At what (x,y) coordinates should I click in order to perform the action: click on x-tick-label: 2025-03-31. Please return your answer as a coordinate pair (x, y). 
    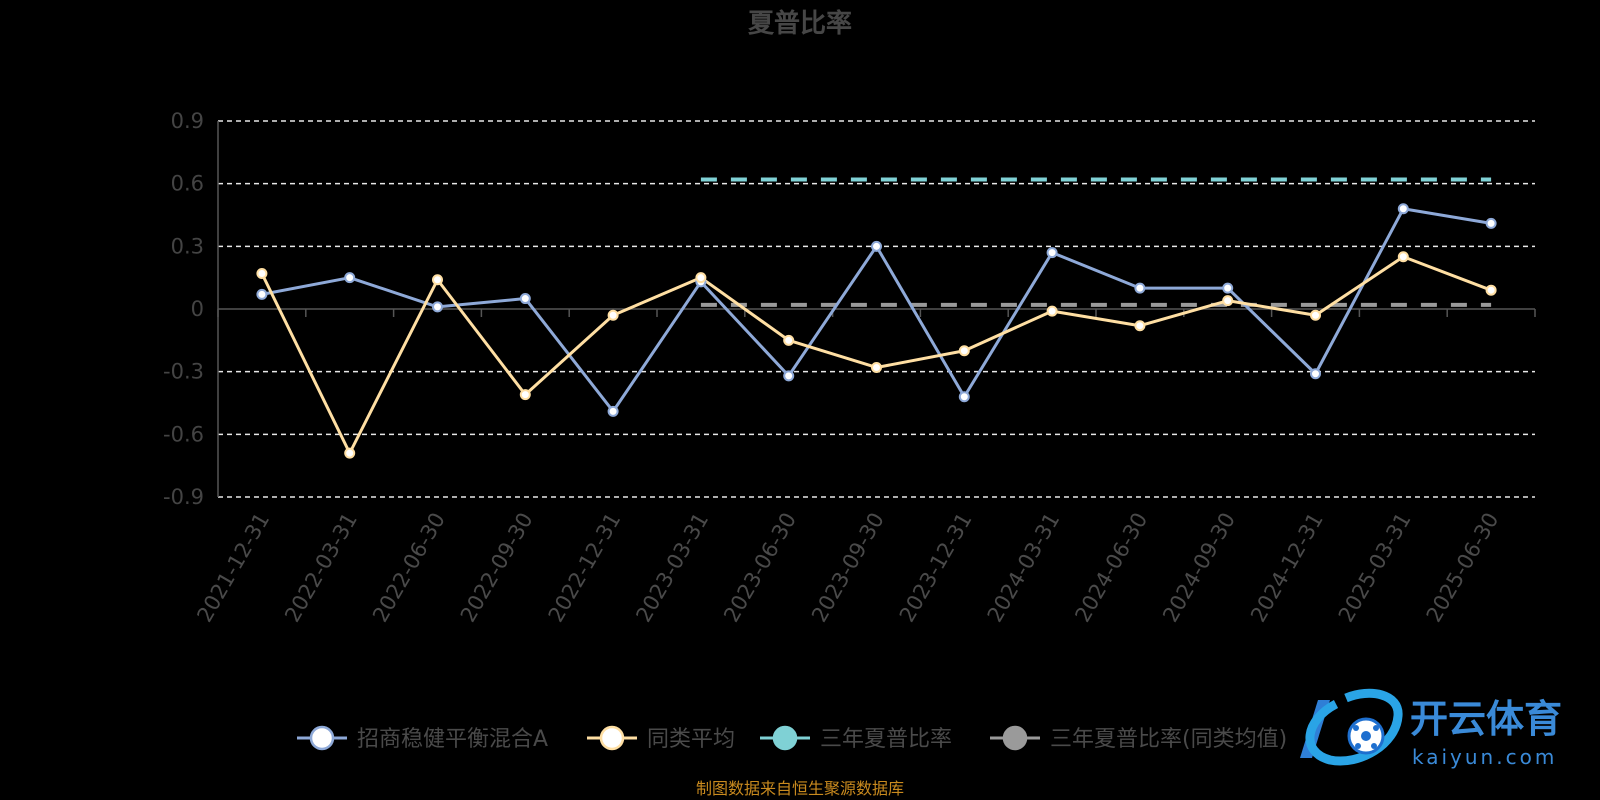
    Looking at the image, I should click on (1375, 568).